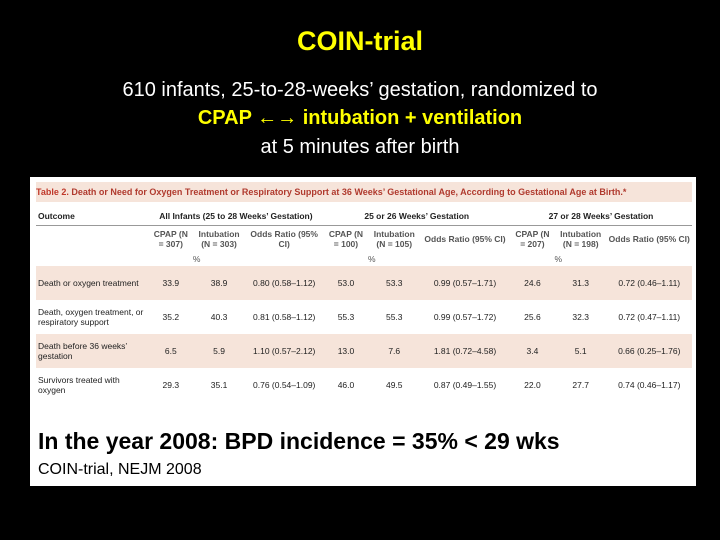  What do you see at coordinates (224, 118) in the screenshot?
I see `cpap-label: CPAP` at bounding box center [224, 118].